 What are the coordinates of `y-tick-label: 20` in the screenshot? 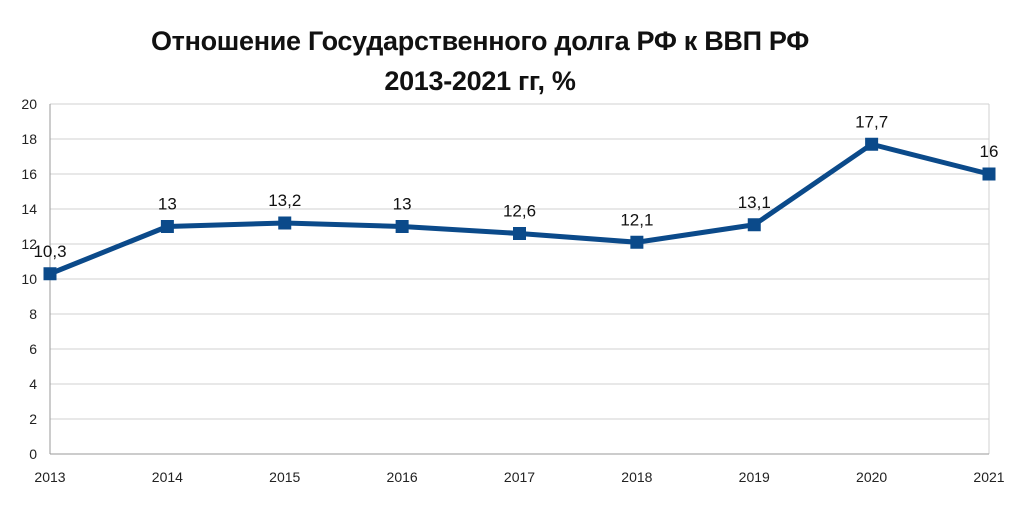 It's located at (29, 104).